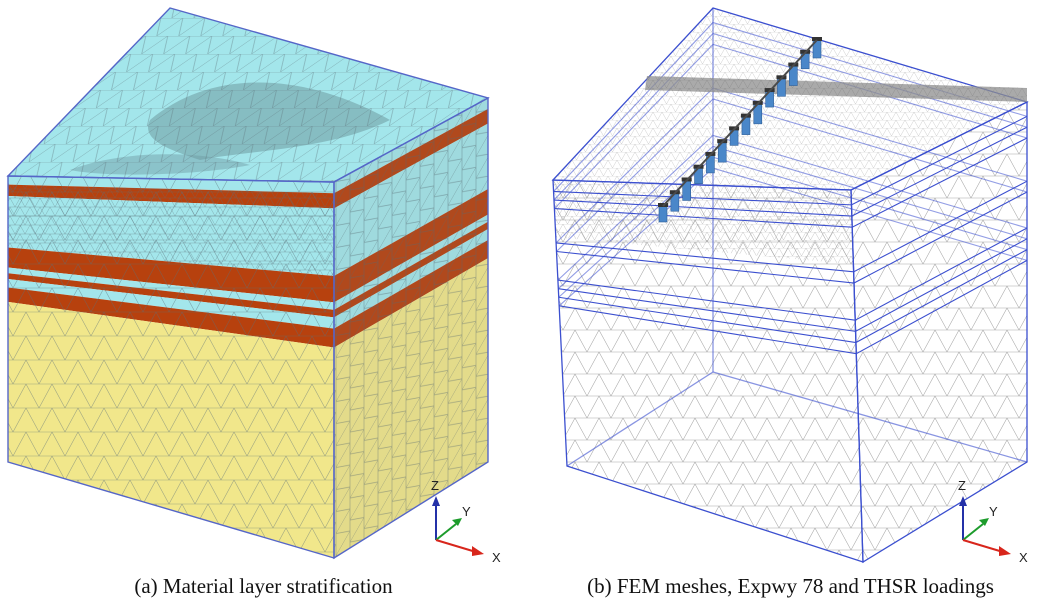  Describe the element at coordinates (171, 230) in the screenshot. I see `fine-mesh-overlay` at that location.